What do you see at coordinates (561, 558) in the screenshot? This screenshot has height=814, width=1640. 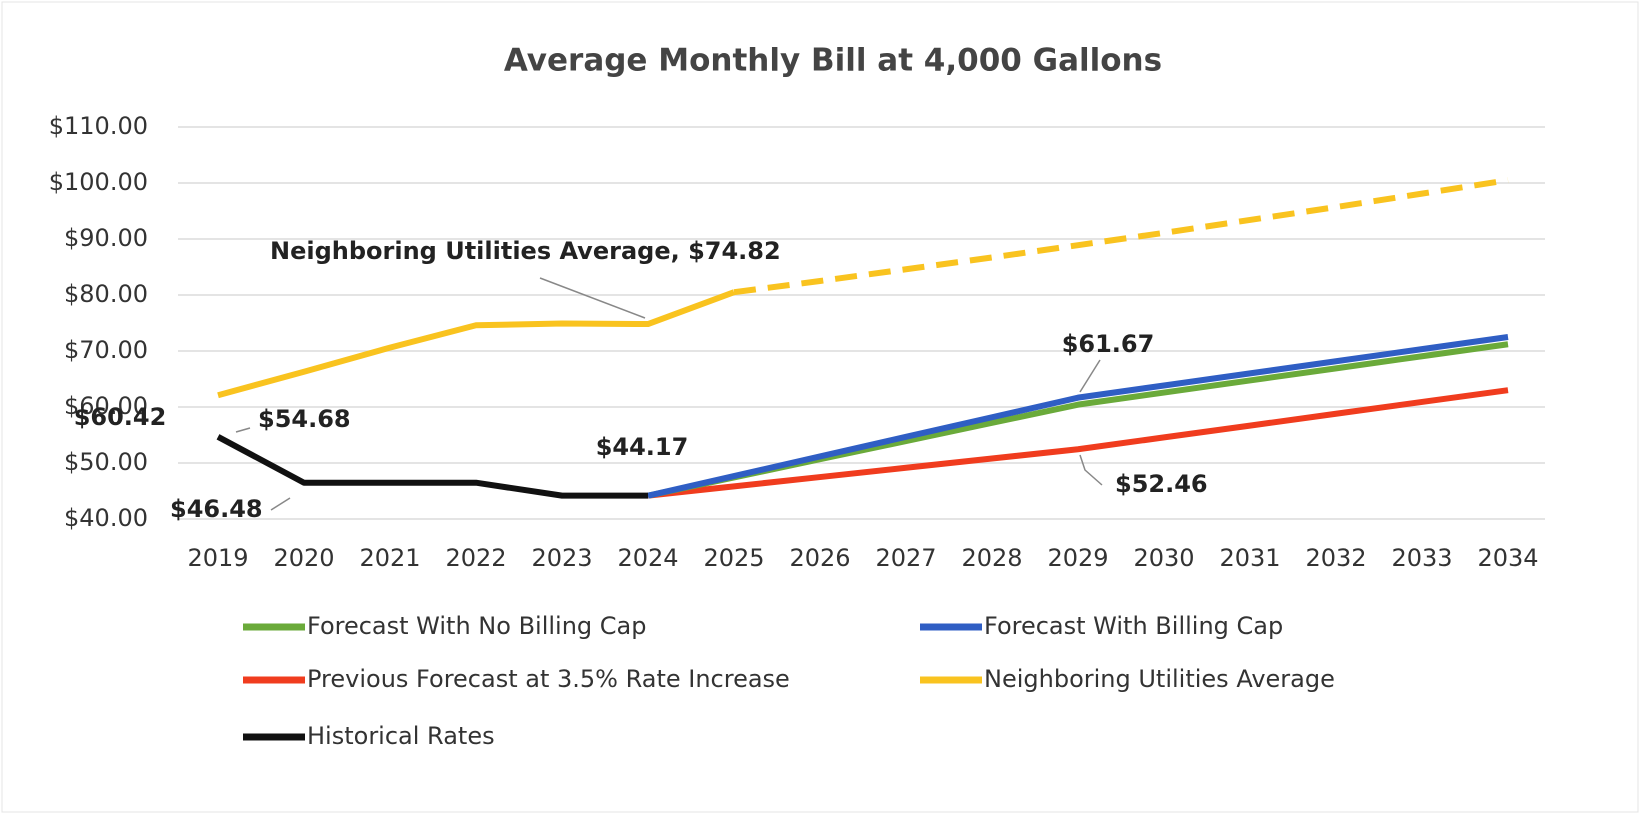 I see `x-tick-label: 2023` at bounding box center [561, 558].